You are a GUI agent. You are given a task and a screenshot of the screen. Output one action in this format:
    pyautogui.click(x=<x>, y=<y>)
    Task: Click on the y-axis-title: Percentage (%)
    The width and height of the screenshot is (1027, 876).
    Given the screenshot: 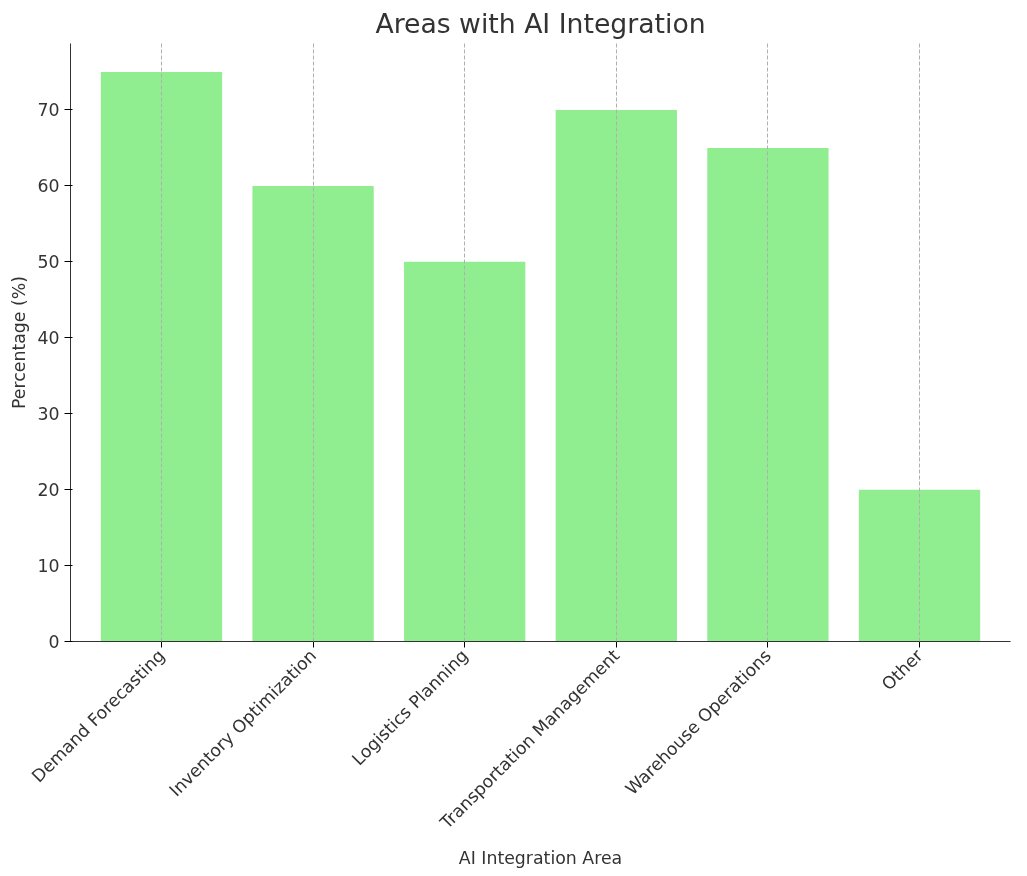 What is the action you would take?
    pyautogui.click(x=19, y=342)
    